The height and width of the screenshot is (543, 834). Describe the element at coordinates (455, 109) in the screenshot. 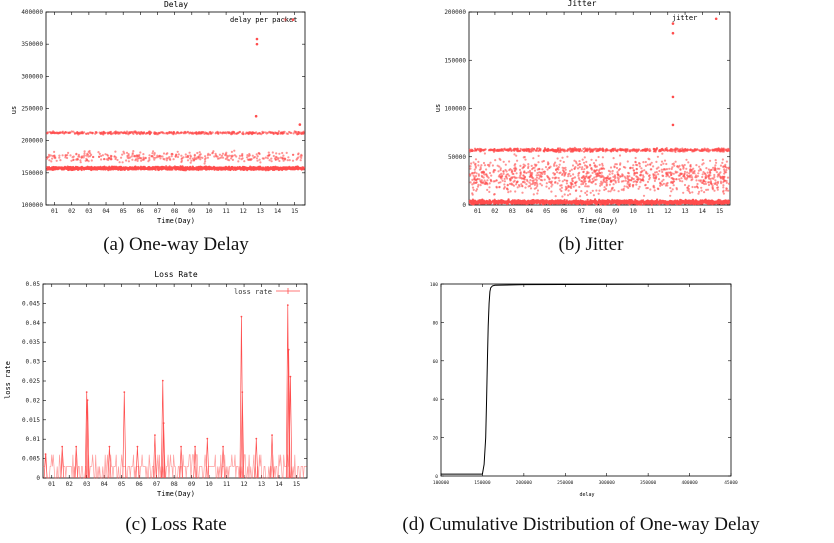

I see `y-tick-label: 100000` at that location.